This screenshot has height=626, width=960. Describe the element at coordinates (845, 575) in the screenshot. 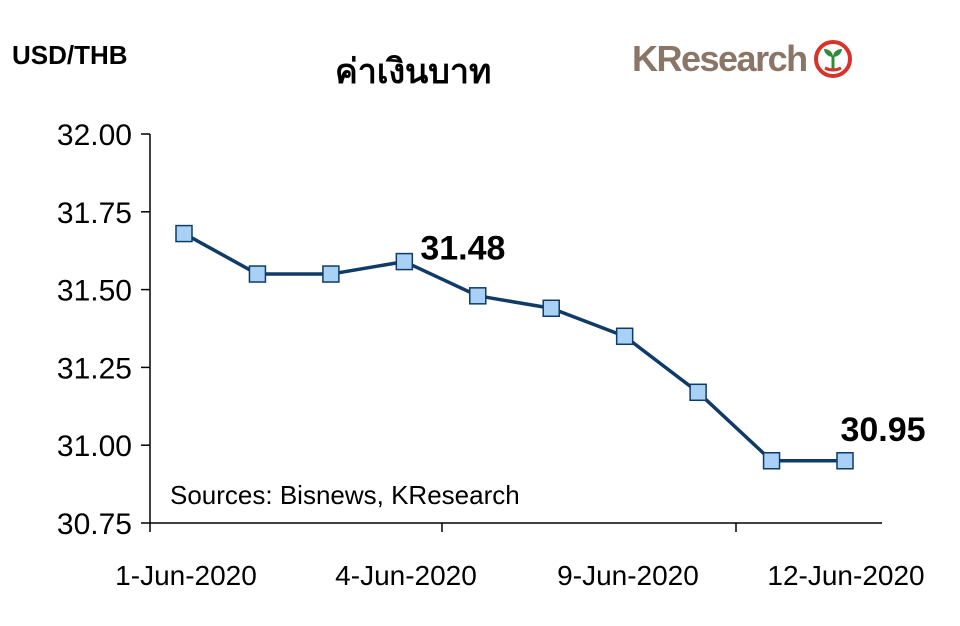

I see `x-tick-label: 12-Jun-2020` at that location.